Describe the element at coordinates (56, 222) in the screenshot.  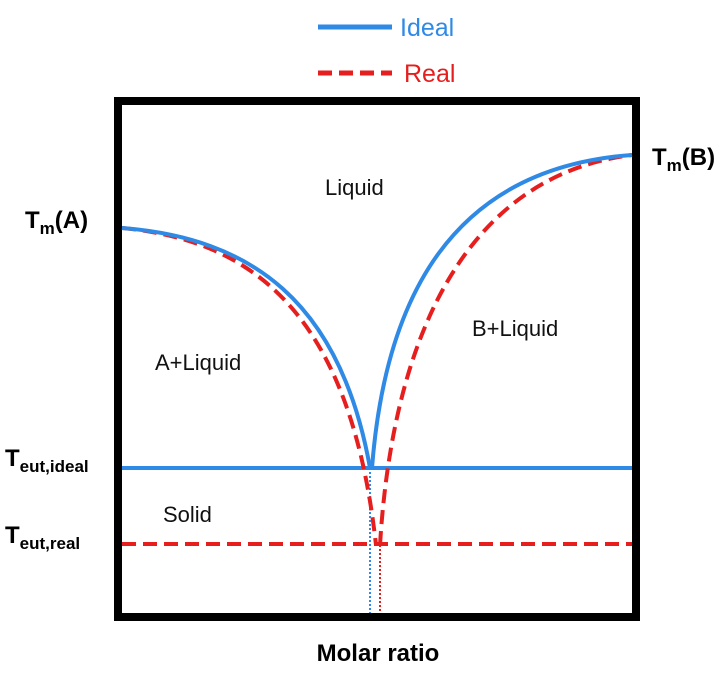
I see `temperature-label: Tm(A)` at that location.